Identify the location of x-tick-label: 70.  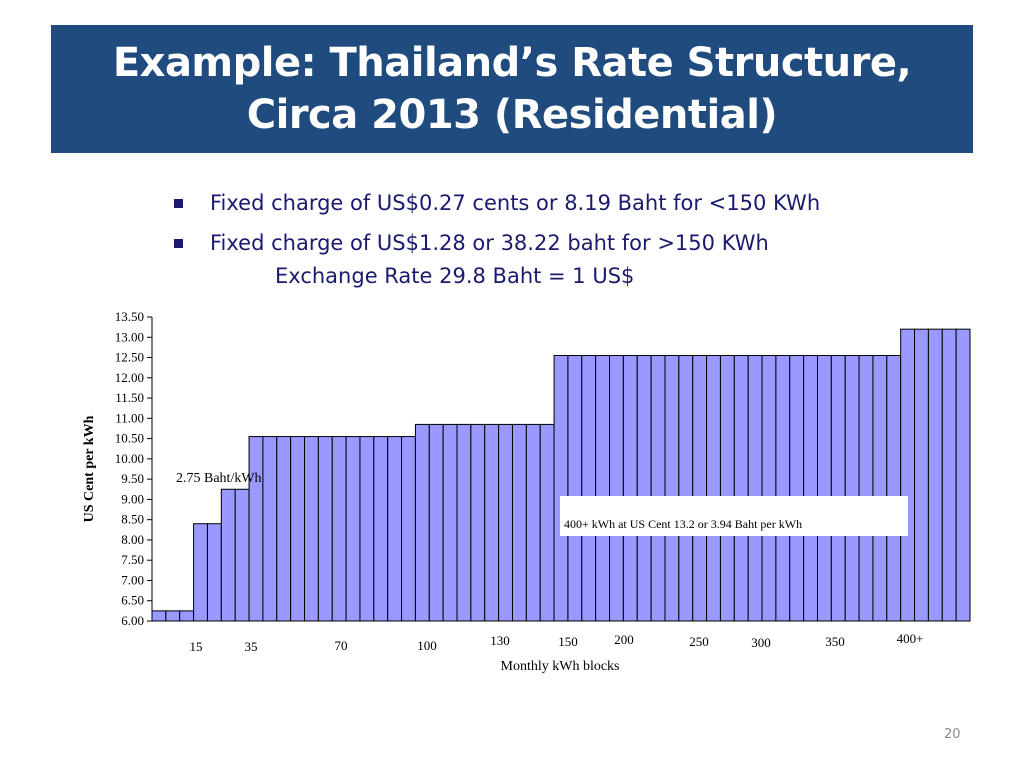
(341, 645).